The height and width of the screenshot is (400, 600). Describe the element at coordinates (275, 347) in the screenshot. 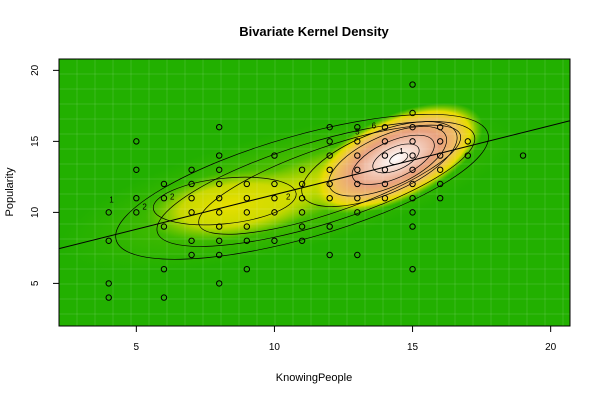

I see `x-tick-label: 10` at that location.